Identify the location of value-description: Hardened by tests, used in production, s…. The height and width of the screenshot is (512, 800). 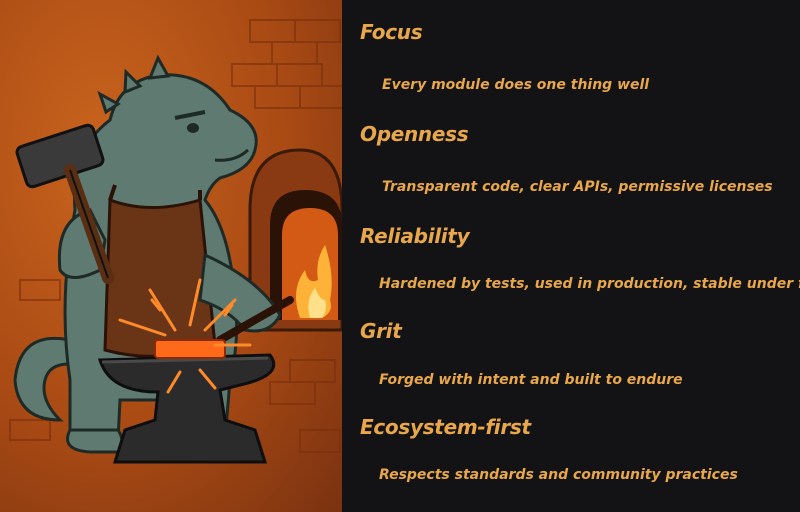
(589, 284).